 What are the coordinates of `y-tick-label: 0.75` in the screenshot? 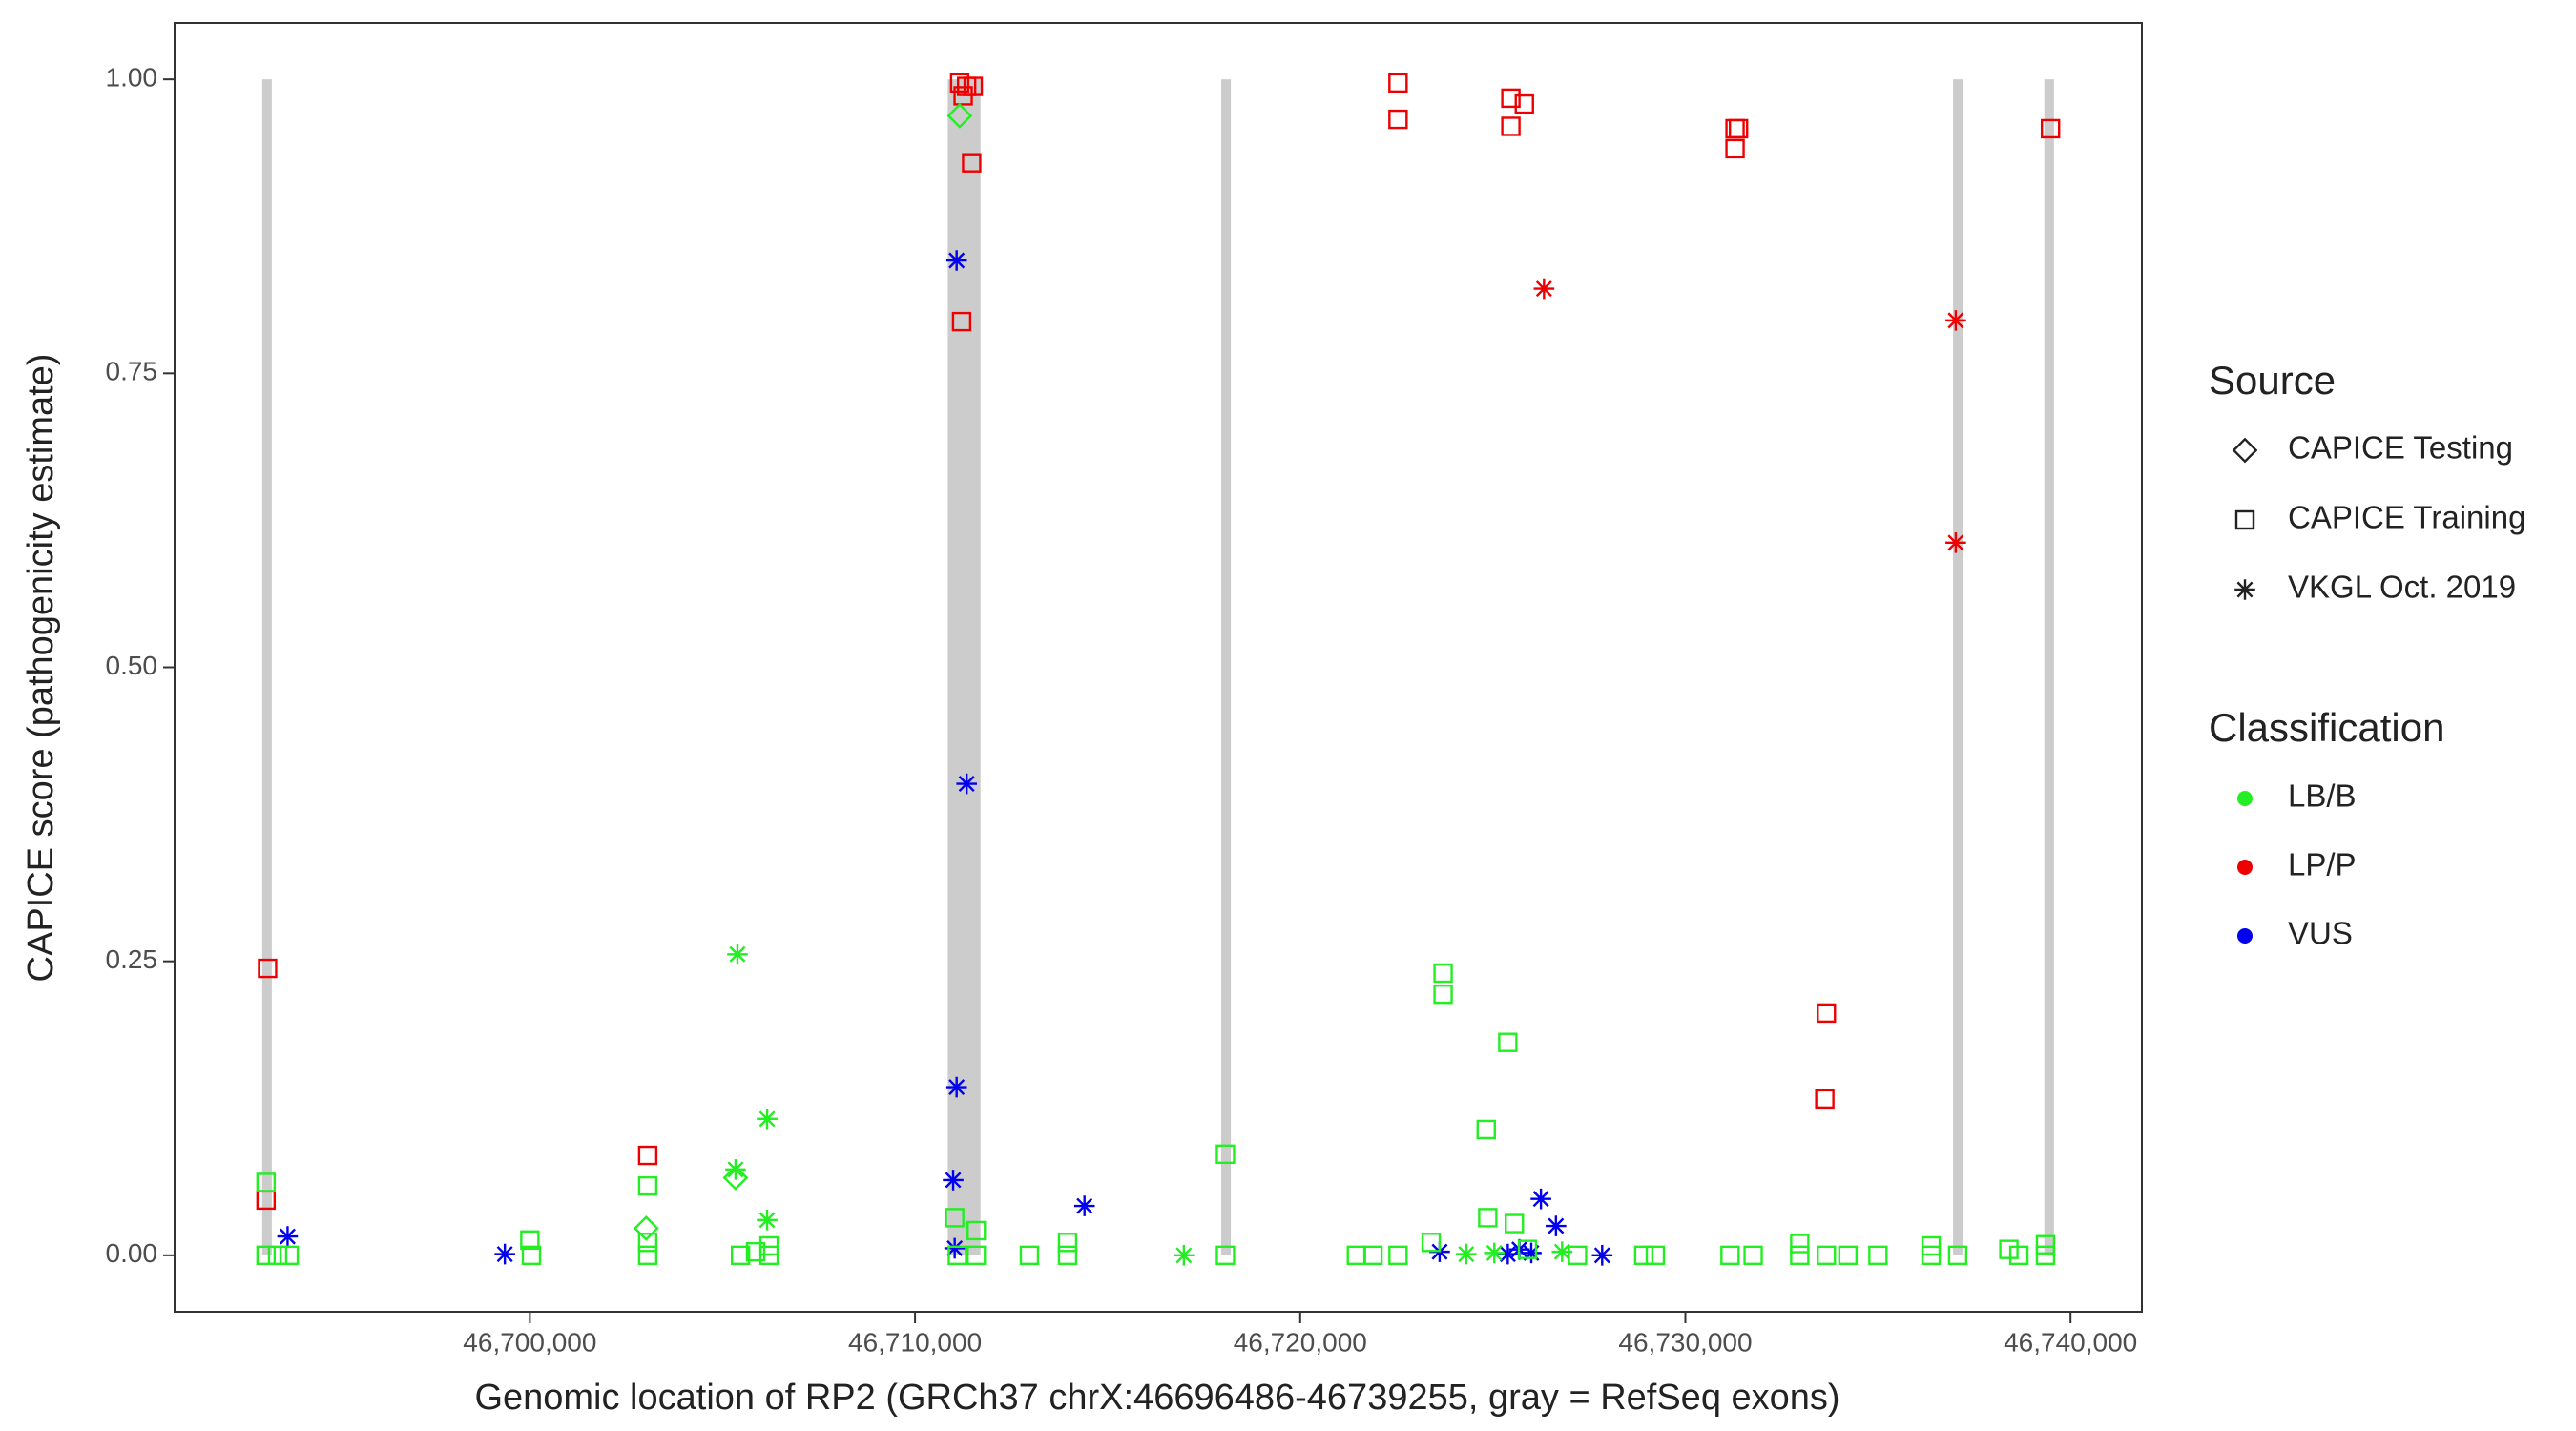 It's located at (132, 371).